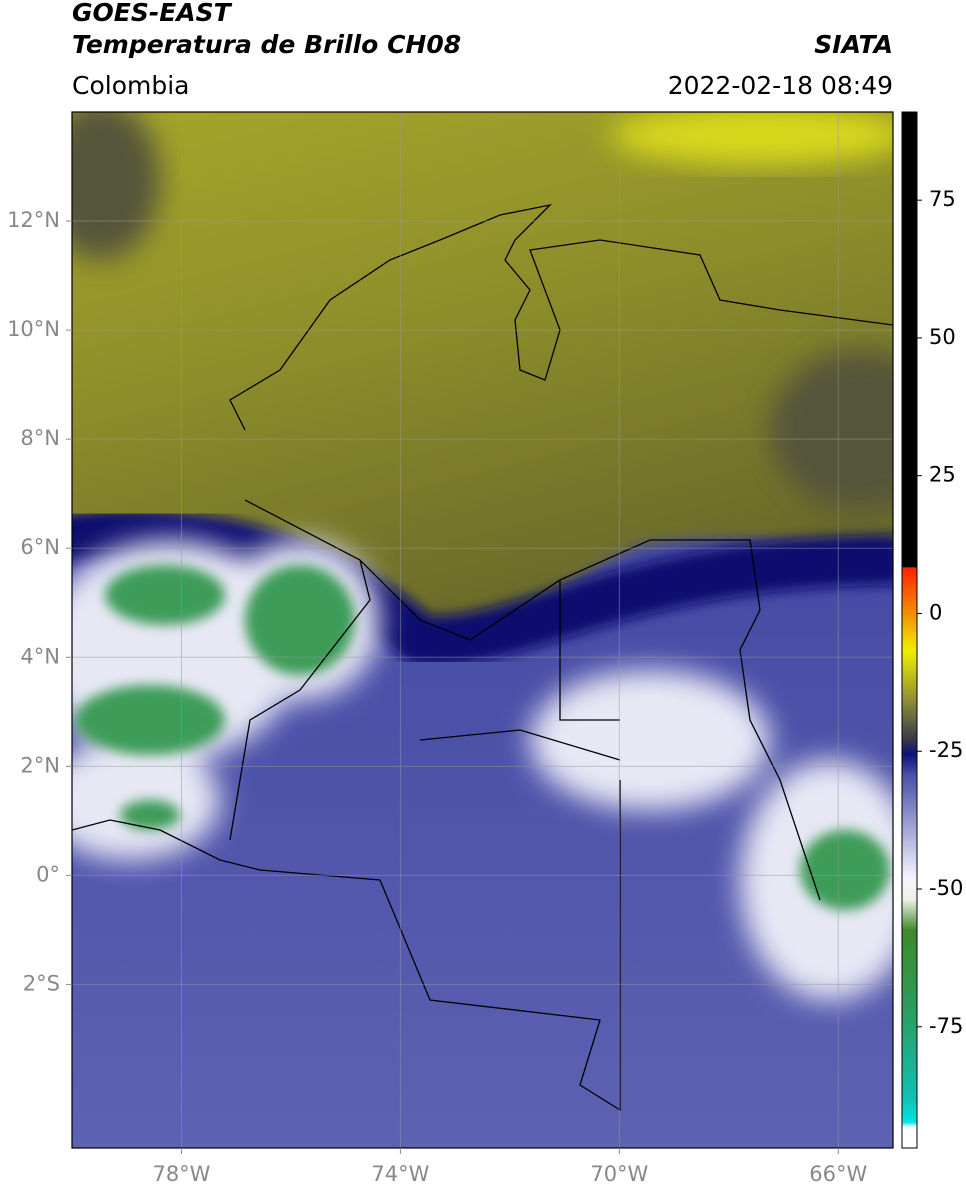 This screenshot has height=1194, width=966. I want to click on colorbar-tick-label: 25, so click(942, 475).